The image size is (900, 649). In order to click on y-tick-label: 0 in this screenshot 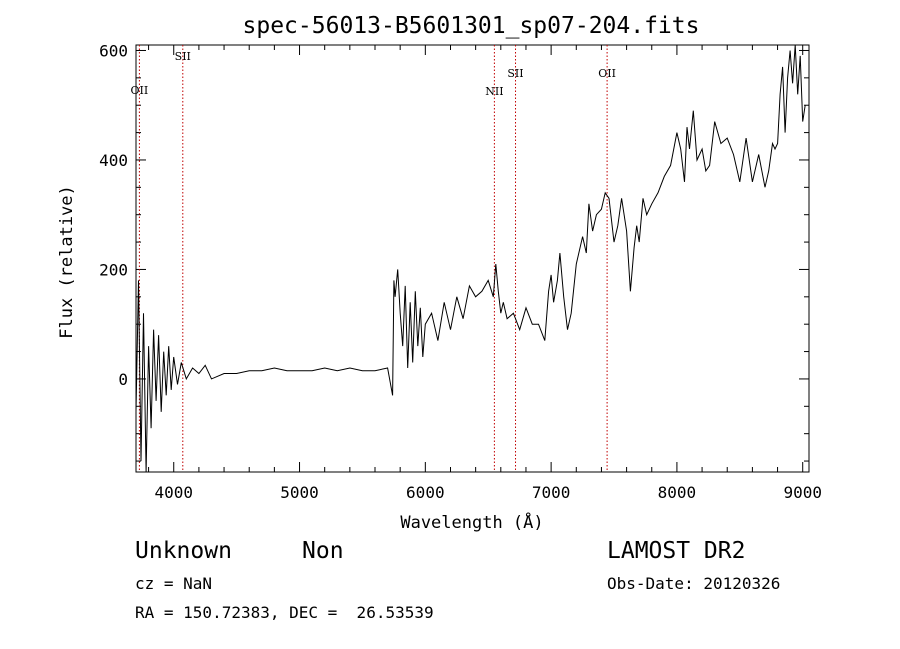, I will do `click(123, 379)`.